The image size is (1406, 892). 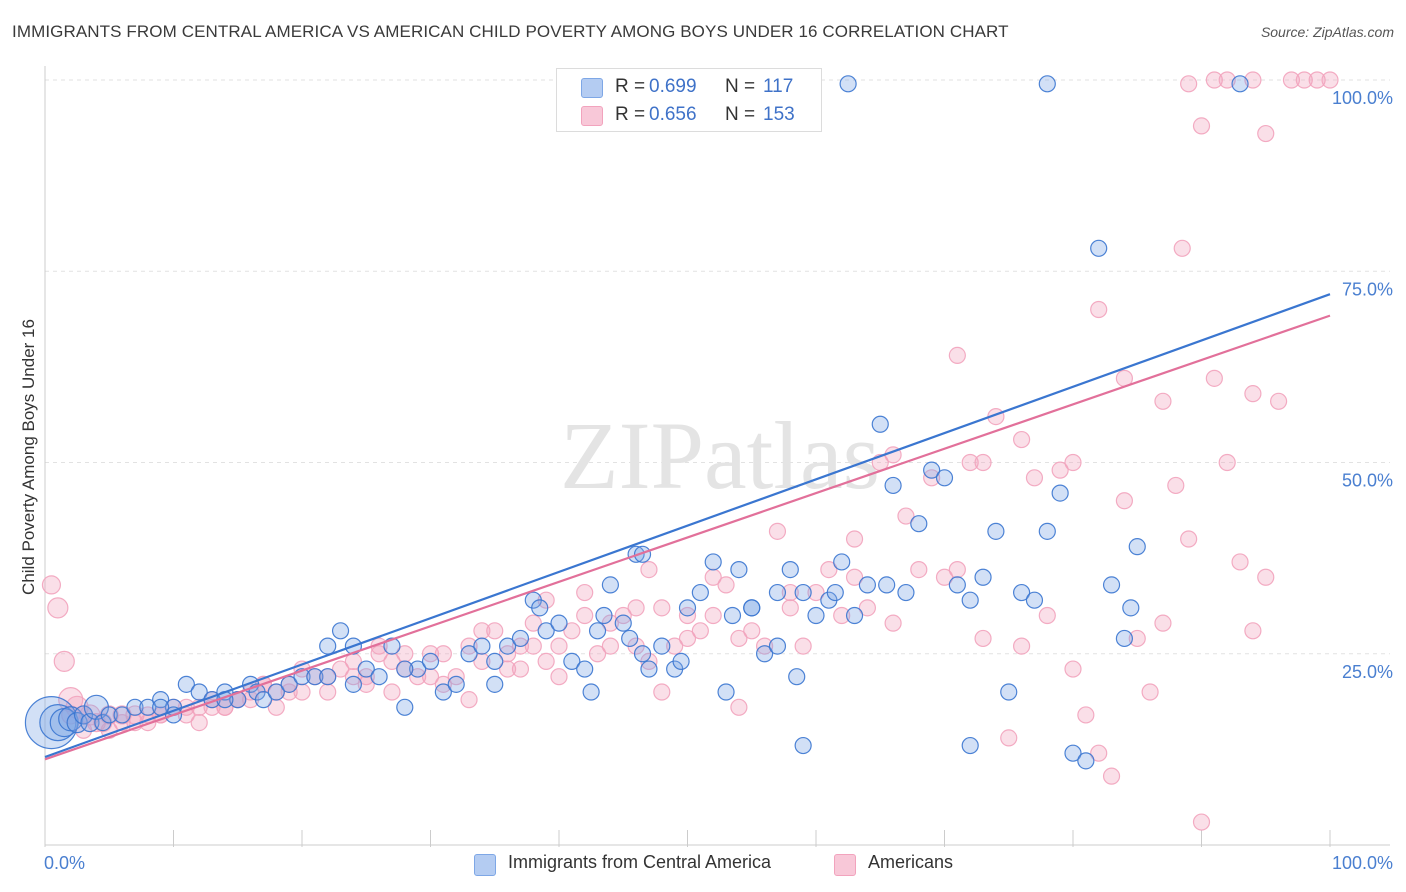 What do you see at coordinates (630, 86) in the screenshot?
I see `r-label: R =` at bounding box center [630, 86].